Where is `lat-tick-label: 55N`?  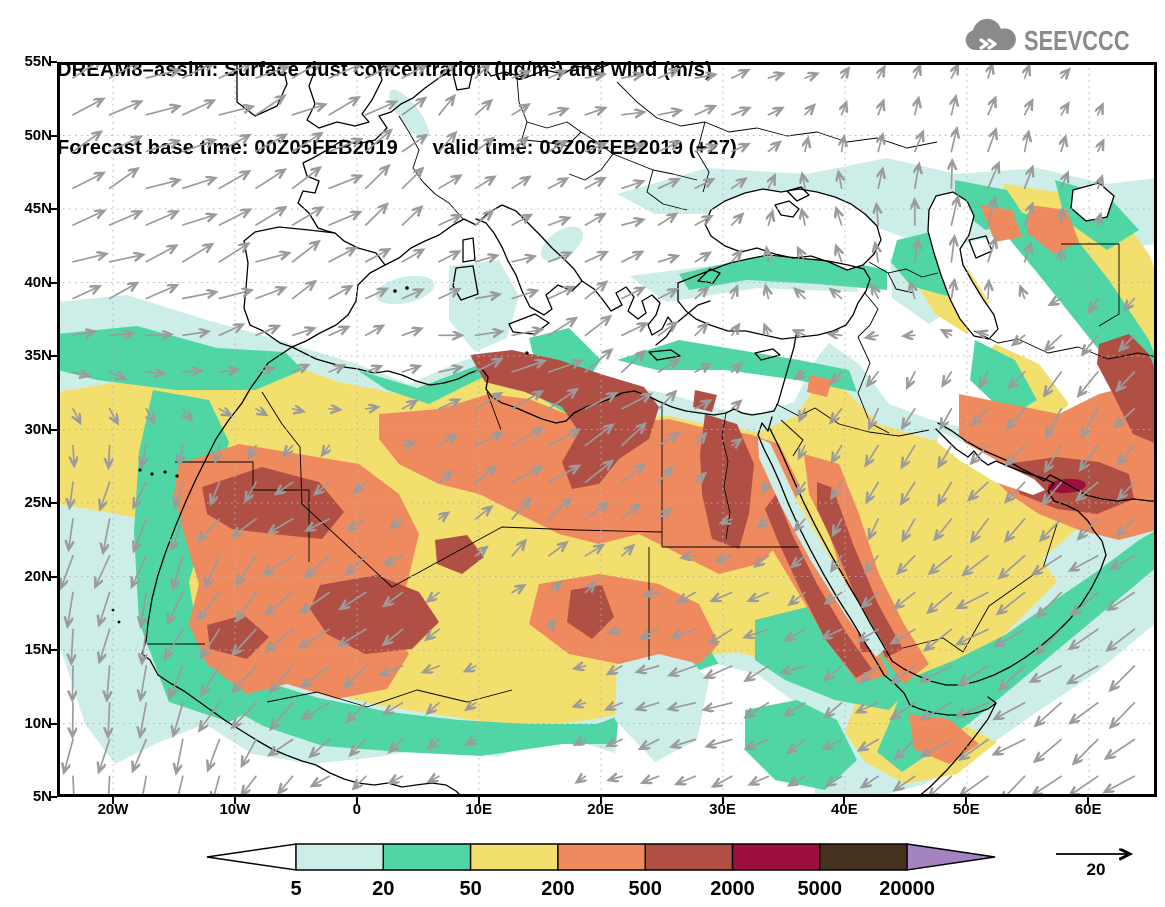 lat-tick-label: 55N is located at coordinates (38, 61).